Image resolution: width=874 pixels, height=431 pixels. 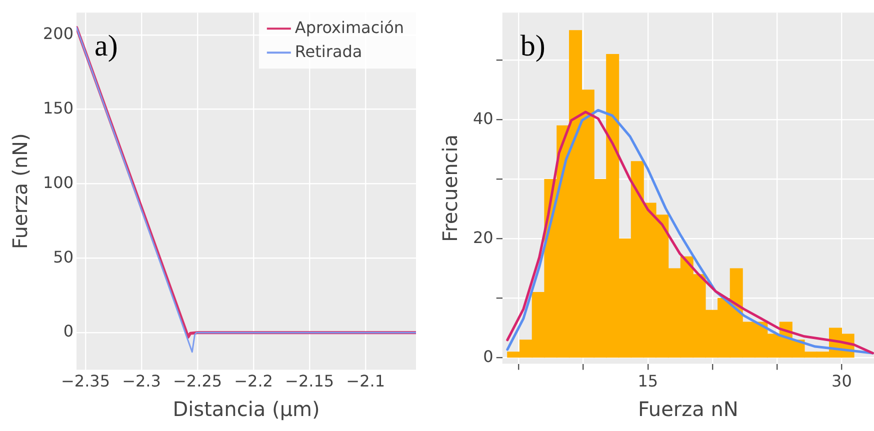 I want to click on x-axis-title: Distancia (µm), so click(x=246, y=409).